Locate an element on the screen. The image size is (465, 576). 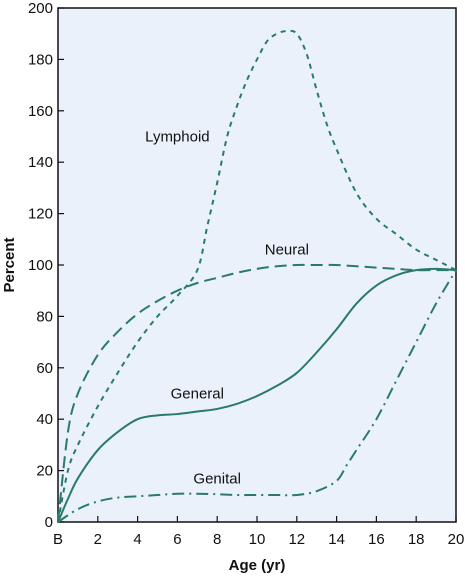
y-tick-label: 180 is located at coordinates (40, 59).